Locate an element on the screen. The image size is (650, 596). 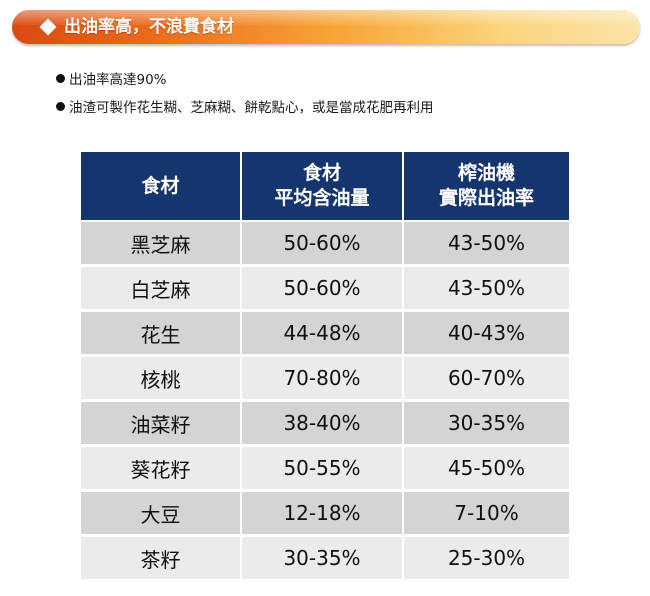
cell-average-oil-content: 30-35% is located at coordinates (323, 558).